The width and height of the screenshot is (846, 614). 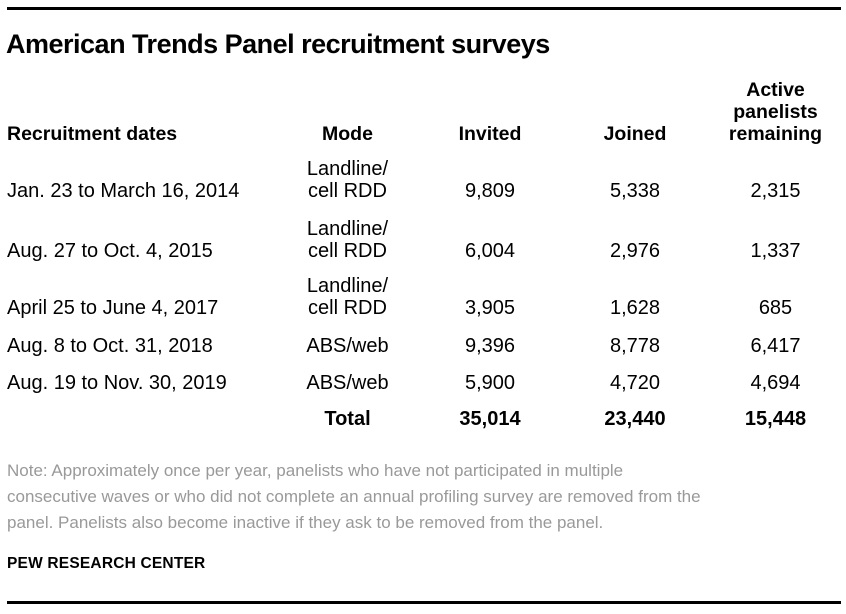 What do you see at coordinates (92, 134) in the screenshot?
I see `col-header-recruitment-dates: Recruitment dates` at bounding box center [92, 134].